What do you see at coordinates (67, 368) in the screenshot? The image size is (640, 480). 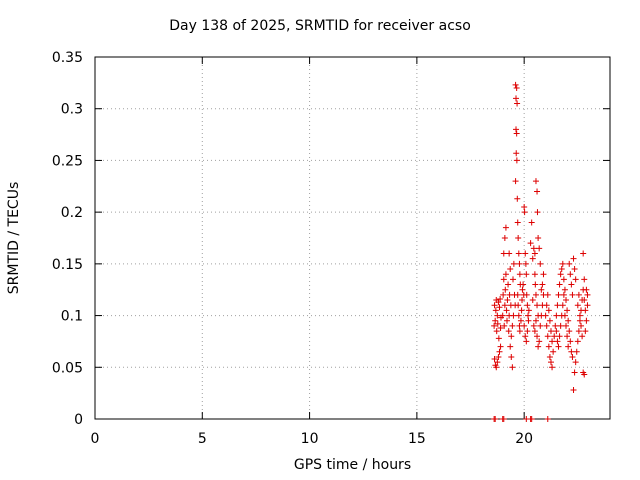 I see `y-tick-label: 0.05` at bounding box center [67, 368].